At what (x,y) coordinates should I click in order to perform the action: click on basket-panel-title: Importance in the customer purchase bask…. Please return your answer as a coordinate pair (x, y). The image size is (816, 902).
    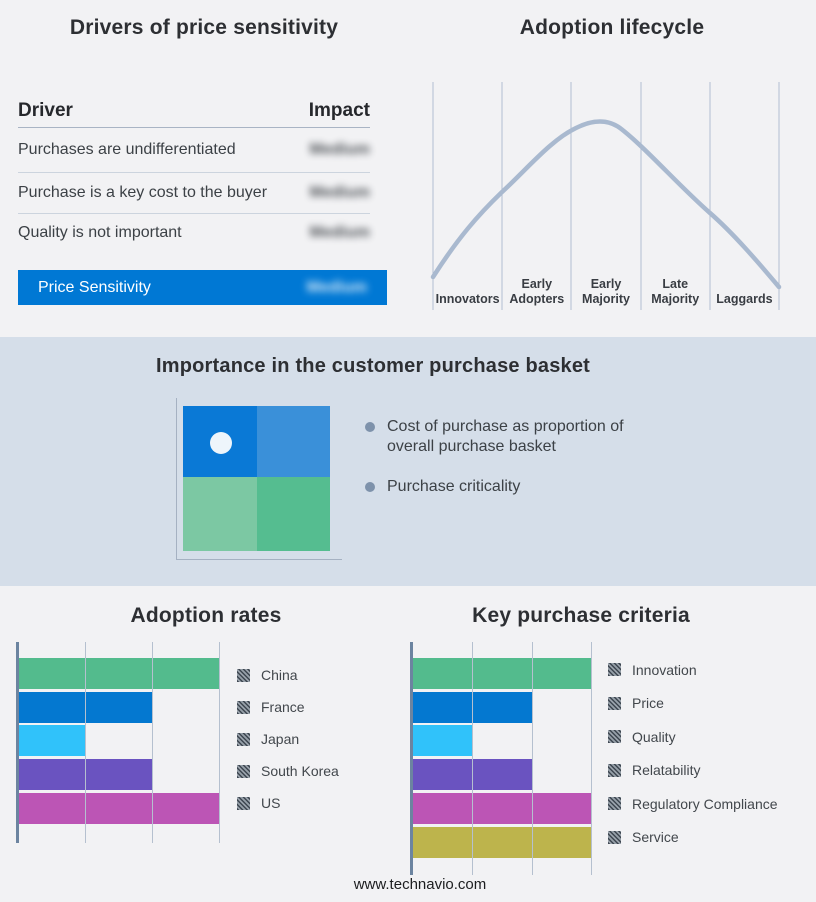
    Looking at the image, I should click on (373, 366).